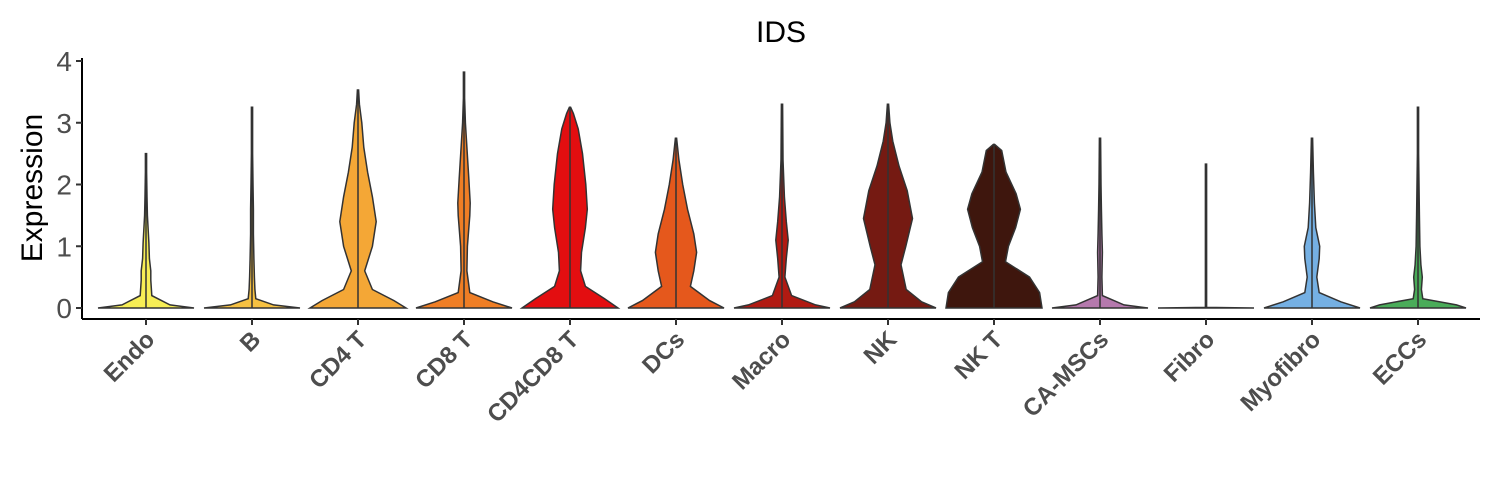 The image size is (1500, 500). I want to click on y-axis: 0 1 2 3 4, so click(69, 185).